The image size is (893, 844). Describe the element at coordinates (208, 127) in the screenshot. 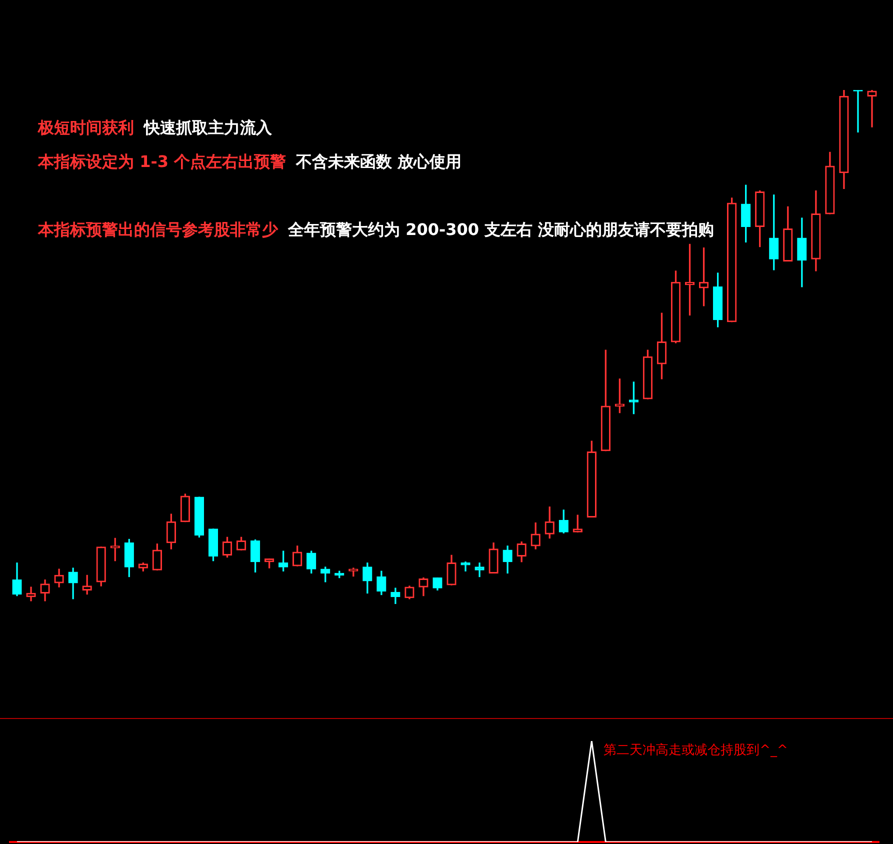

I see `annotation: 快速抓取主力流入` at that location.